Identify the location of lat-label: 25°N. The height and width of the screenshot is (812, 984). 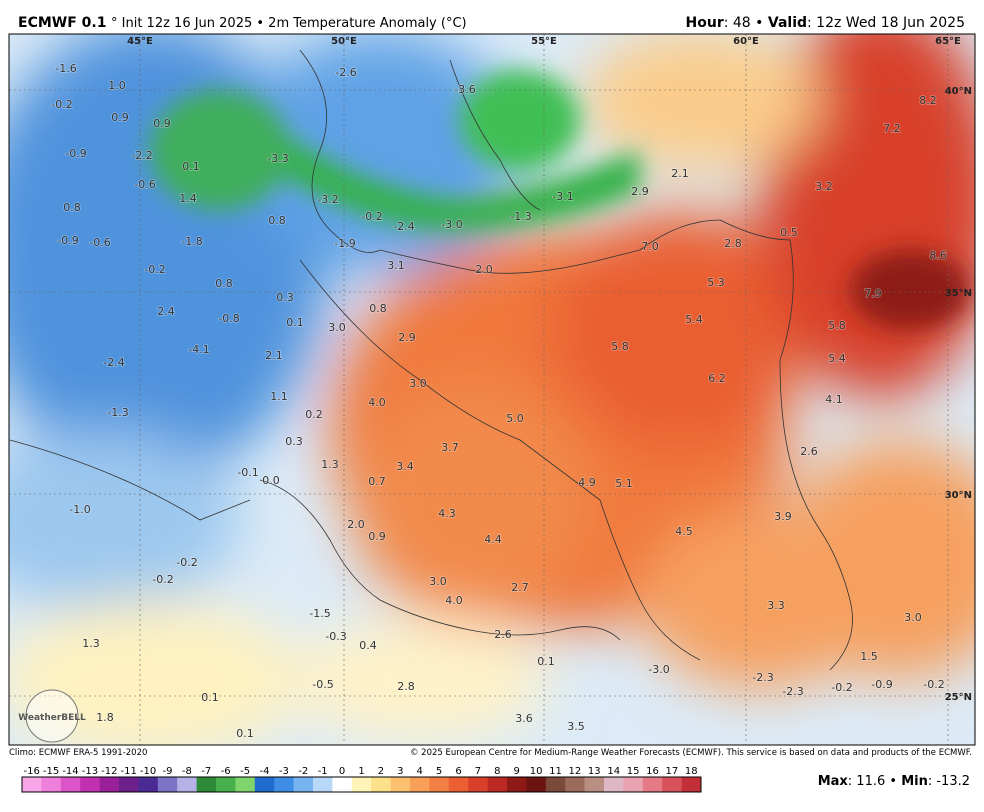
(958, 697).